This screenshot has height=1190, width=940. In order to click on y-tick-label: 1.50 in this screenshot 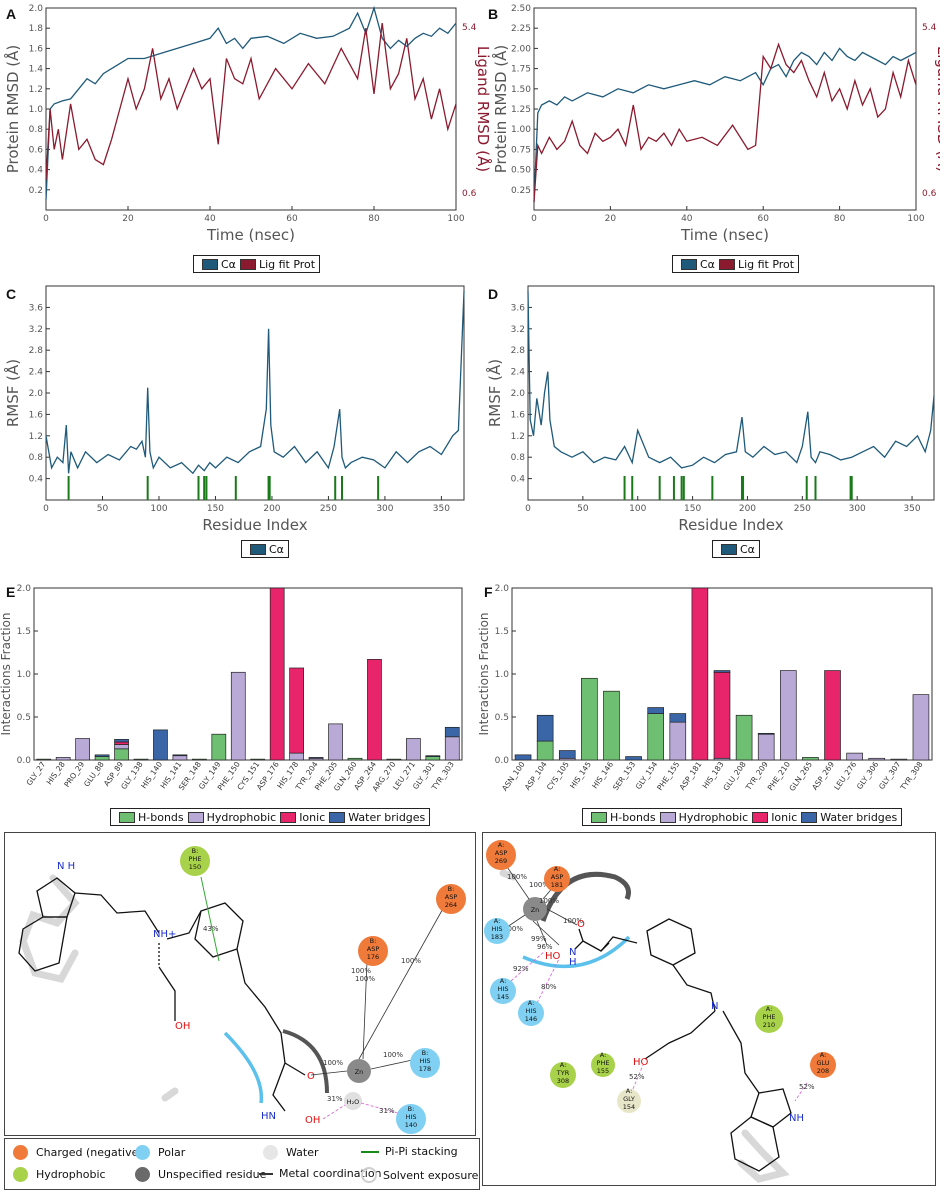, I will do `click(521, 90)`.